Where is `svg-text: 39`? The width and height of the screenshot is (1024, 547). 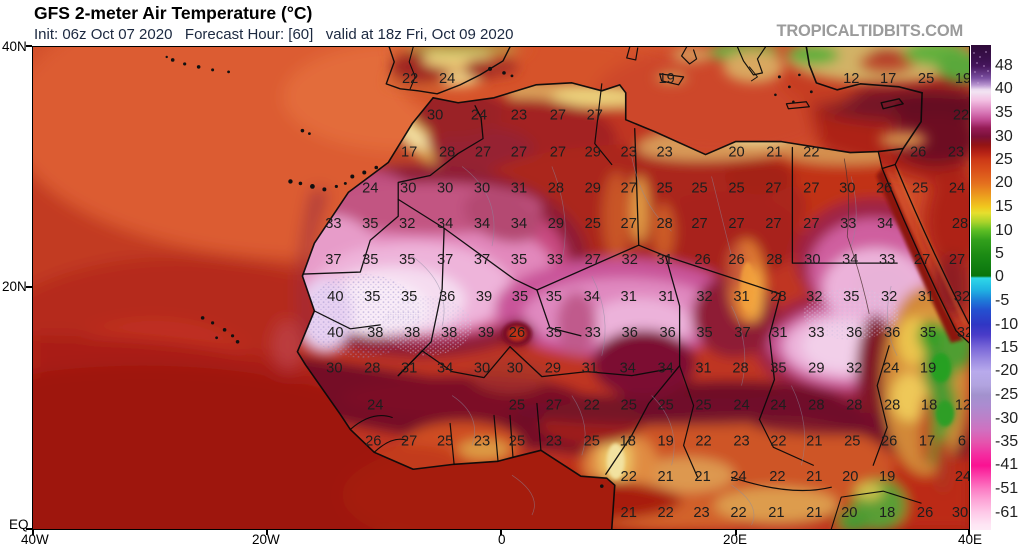
svg-text: 39 is located at coordinates (484, 297).